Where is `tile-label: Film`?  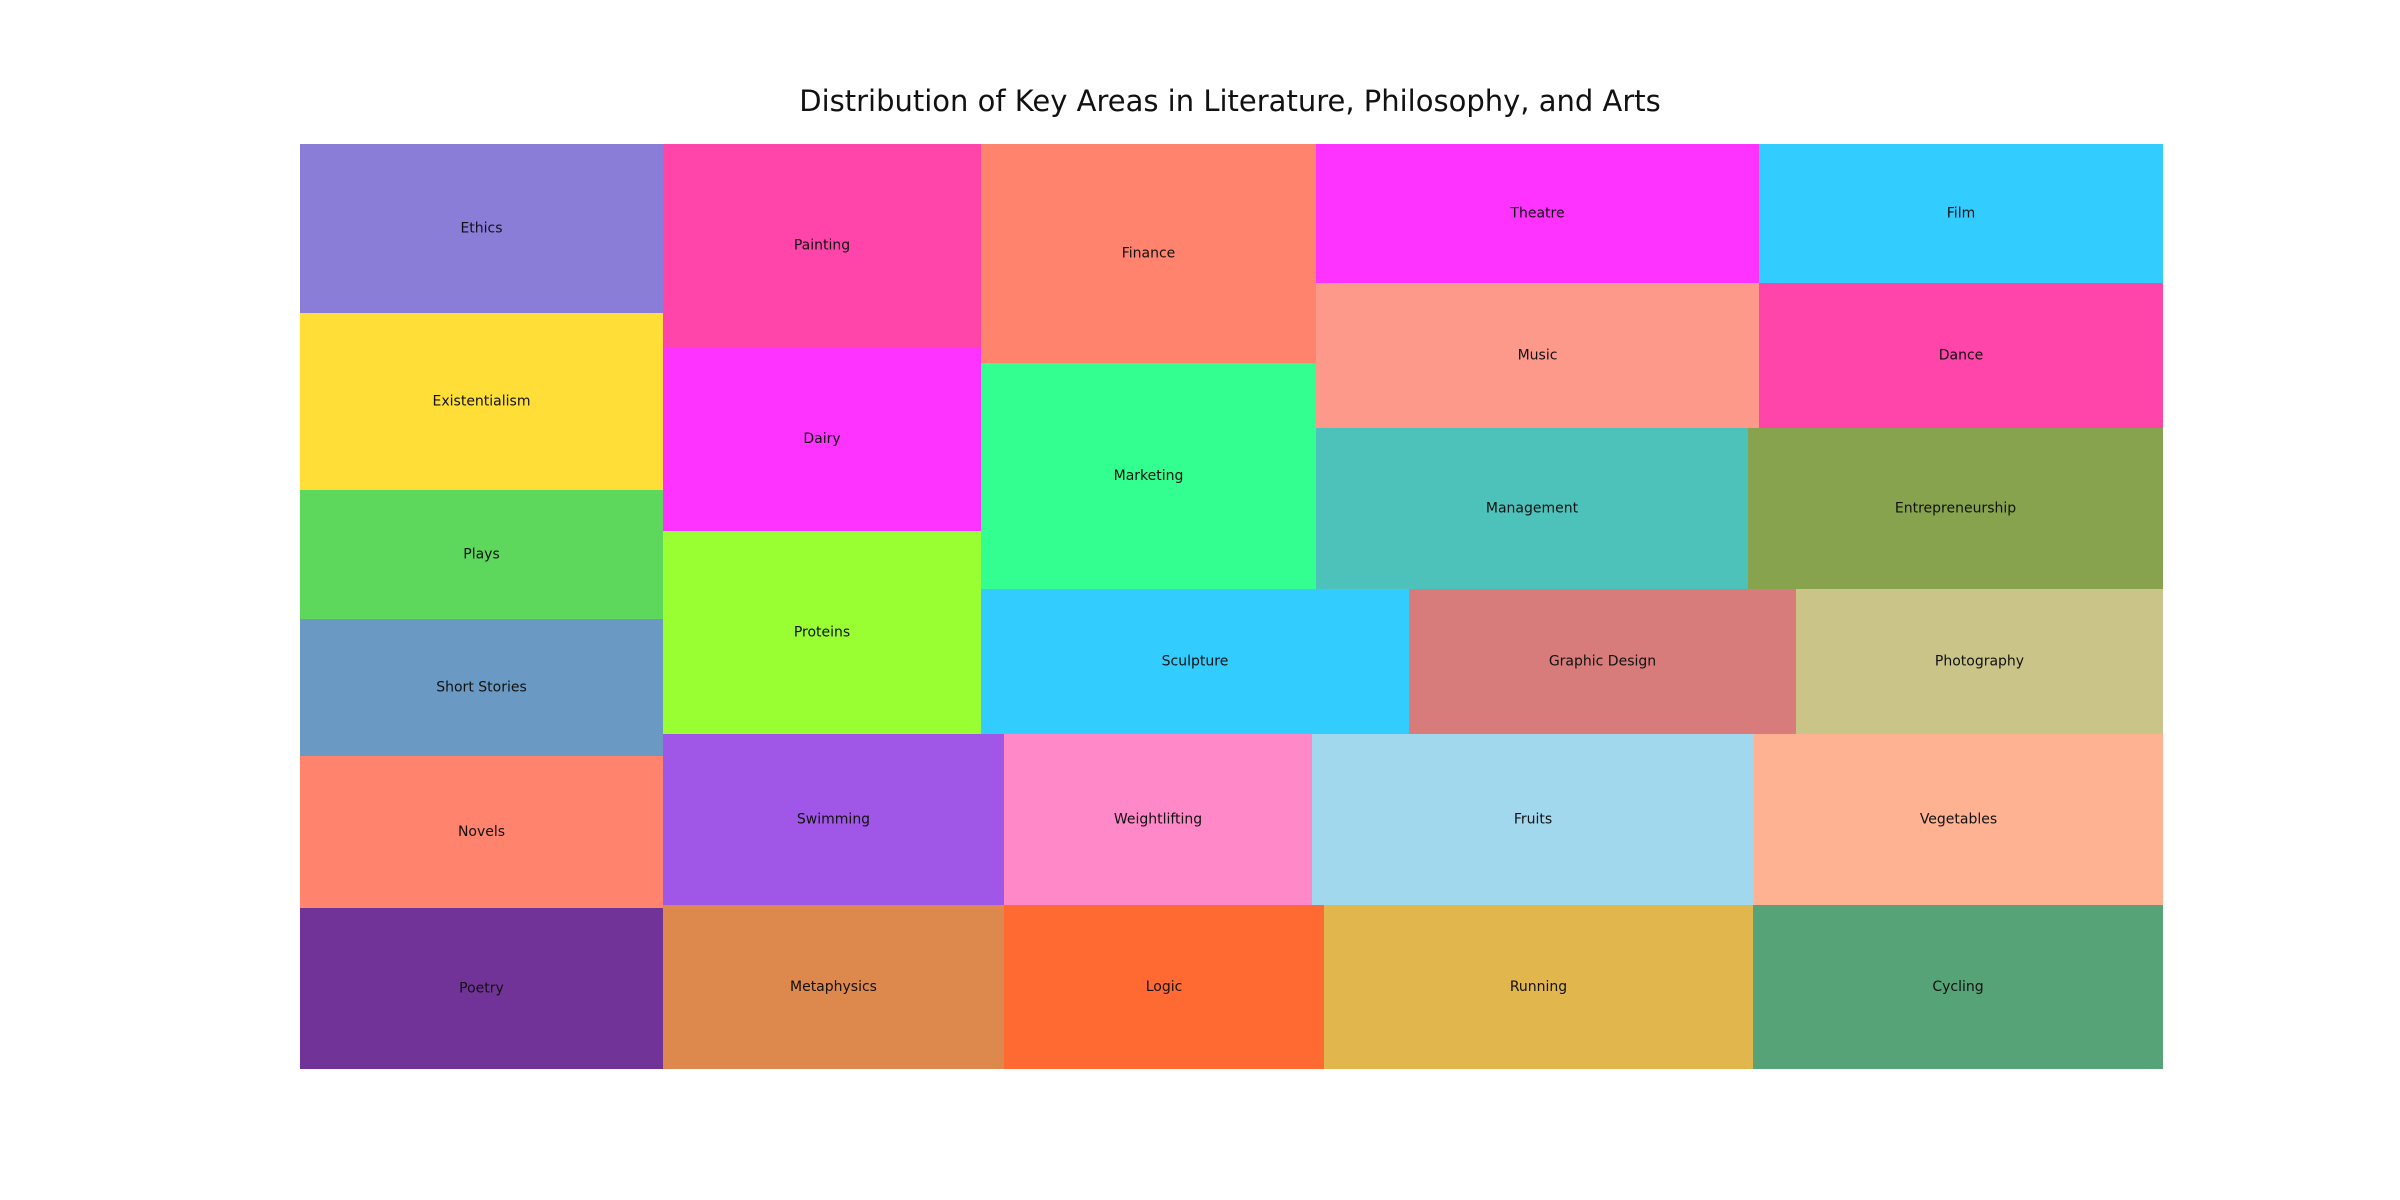
tile-label: Film is located at coordinates (1961, 214).